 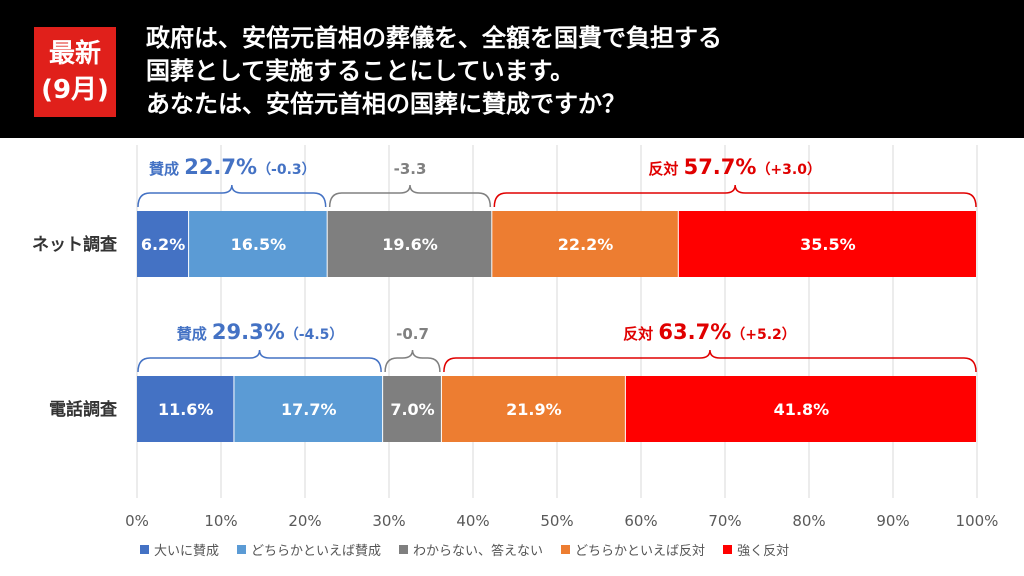 What do you see at coordinates (763, 335) in the screenshot?
I see `oppose-annotation-part: （+5.2）` at bounding box center [763, 335].